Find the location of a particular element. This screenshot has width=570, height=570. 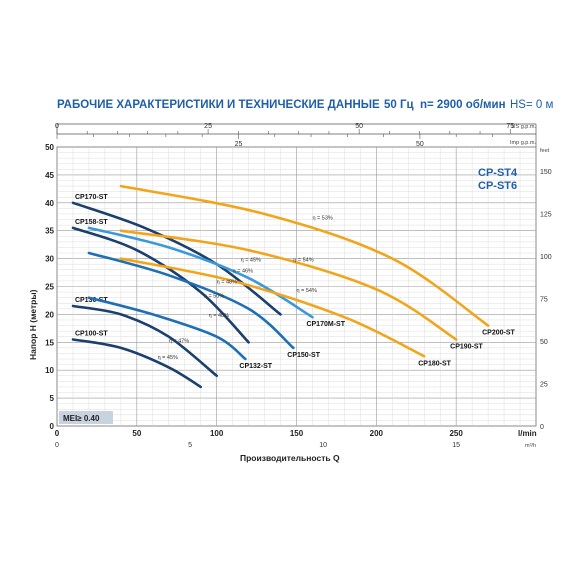

feet-tick-label: 75 is located at coordinates (544, 299).